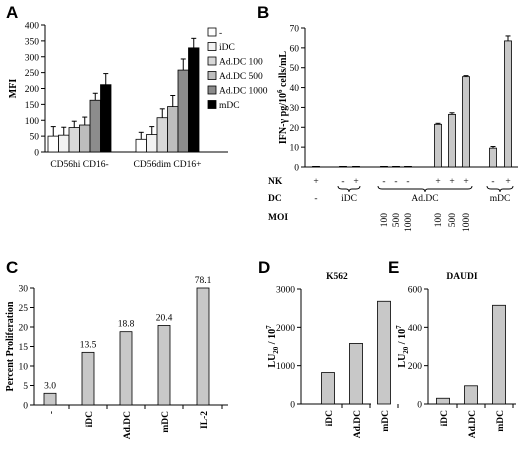 This screenshot has height=452, width=520. I want to click on data-label: 18.8, so click(126, 325).